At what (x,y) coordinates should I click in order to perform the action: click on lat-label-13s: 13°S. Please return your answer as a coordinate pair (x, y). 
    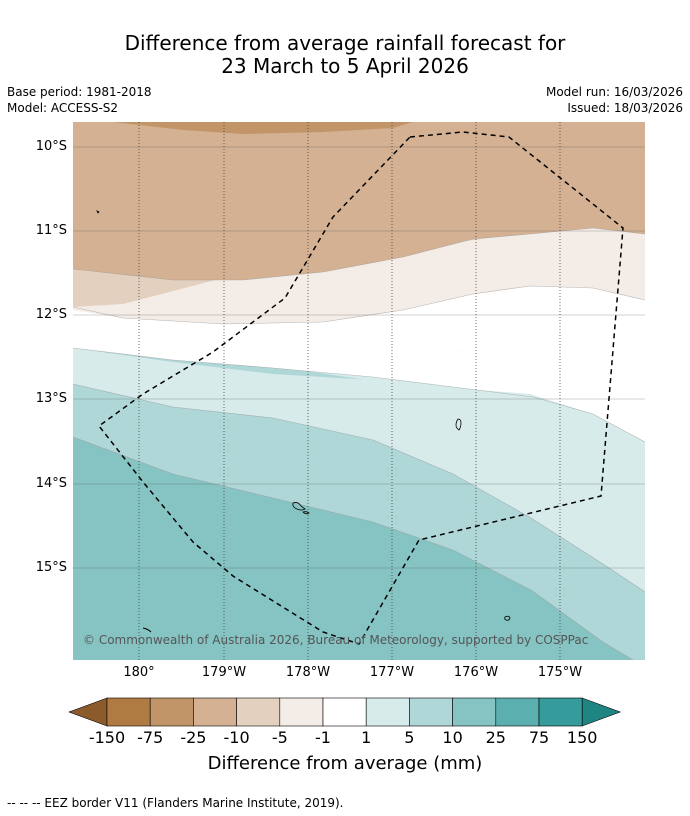
    Looking at the image, I should click on (51, 398).